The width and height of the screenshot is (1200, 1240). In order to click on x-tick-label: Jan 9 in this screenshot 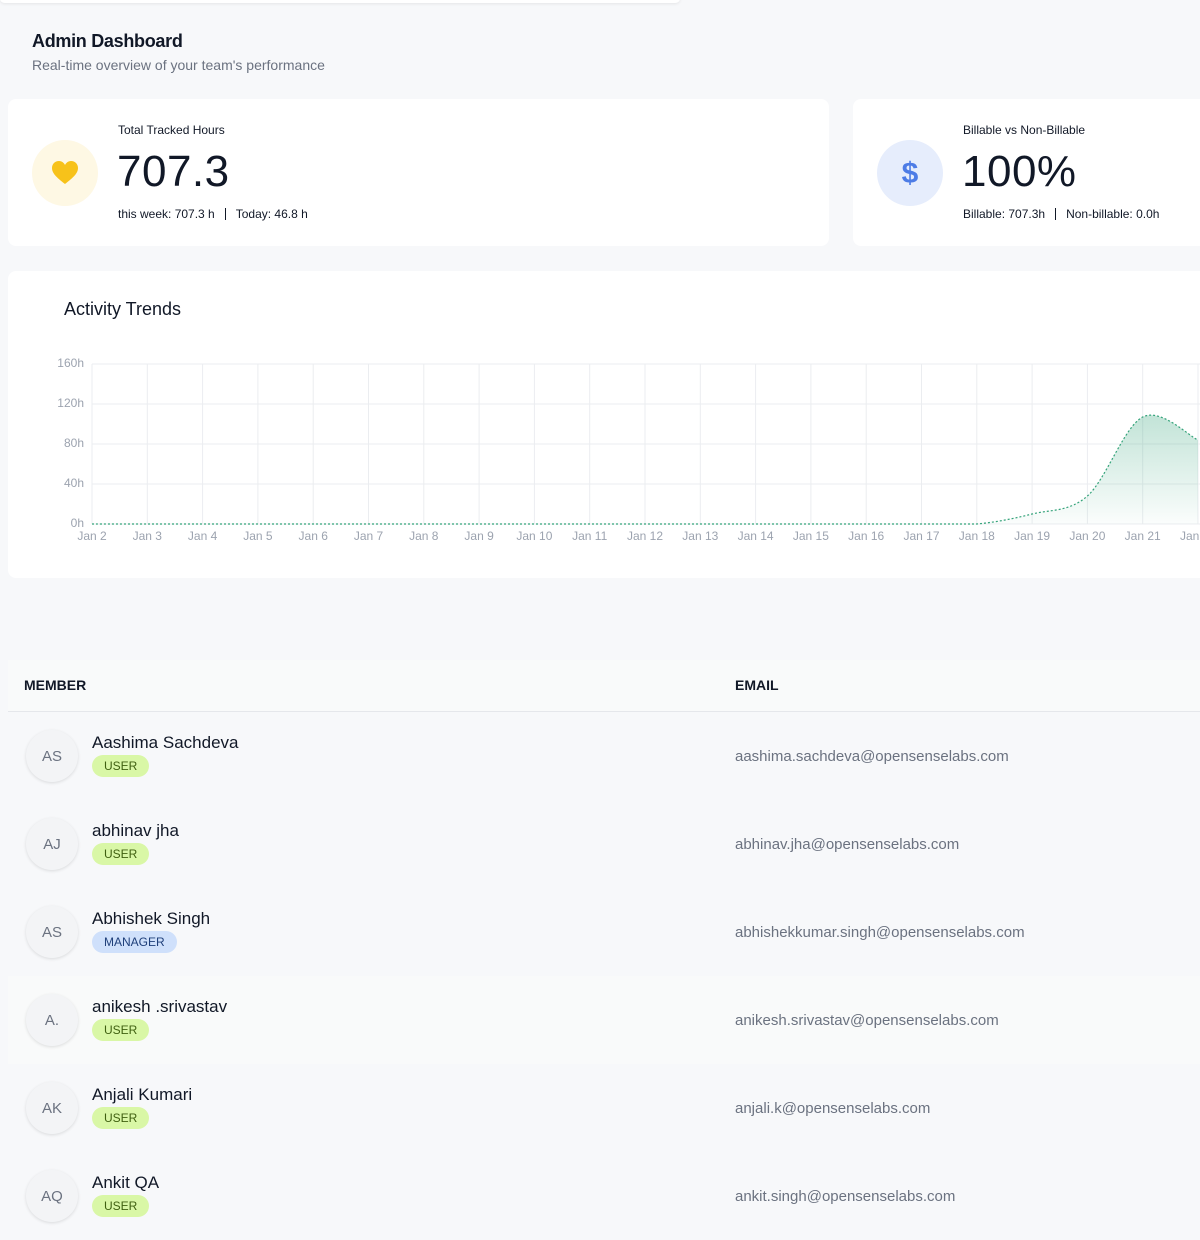, I will do `click(479, 536)`.